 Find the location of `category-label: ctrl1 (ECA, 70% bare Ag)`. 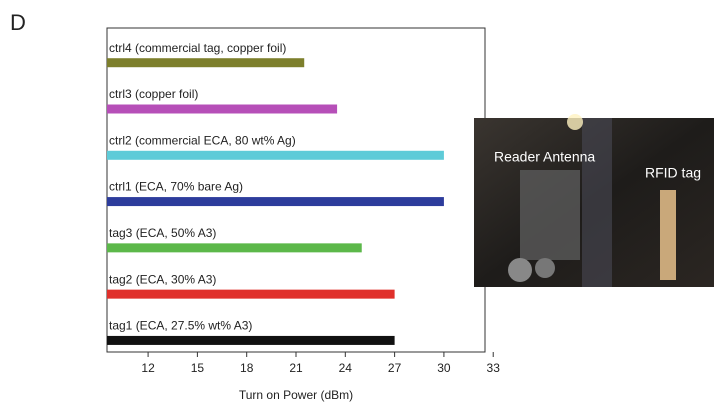

category-label: ctrl1 (ECA, 70% bare Ag) is located at coordinates (176, 187).